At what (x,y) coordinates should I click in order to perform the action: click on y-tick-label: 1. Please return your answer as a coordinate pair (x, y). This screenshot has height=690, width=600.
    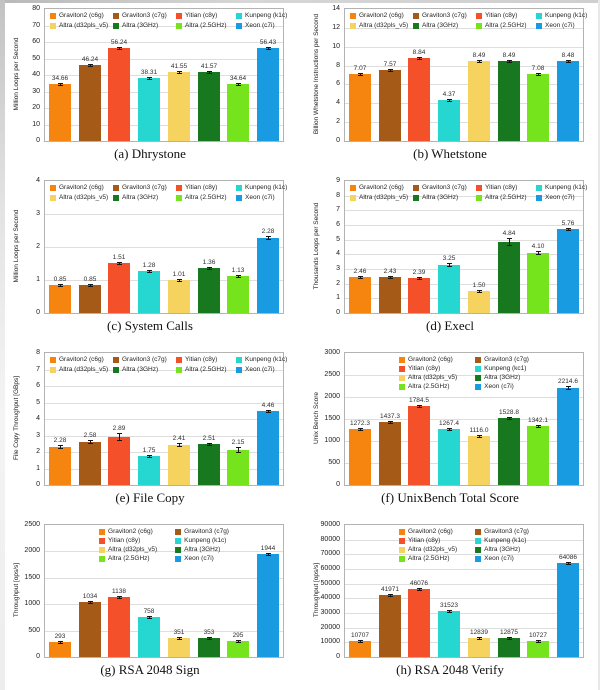
    Looking at the image, I should click on (38, 279).